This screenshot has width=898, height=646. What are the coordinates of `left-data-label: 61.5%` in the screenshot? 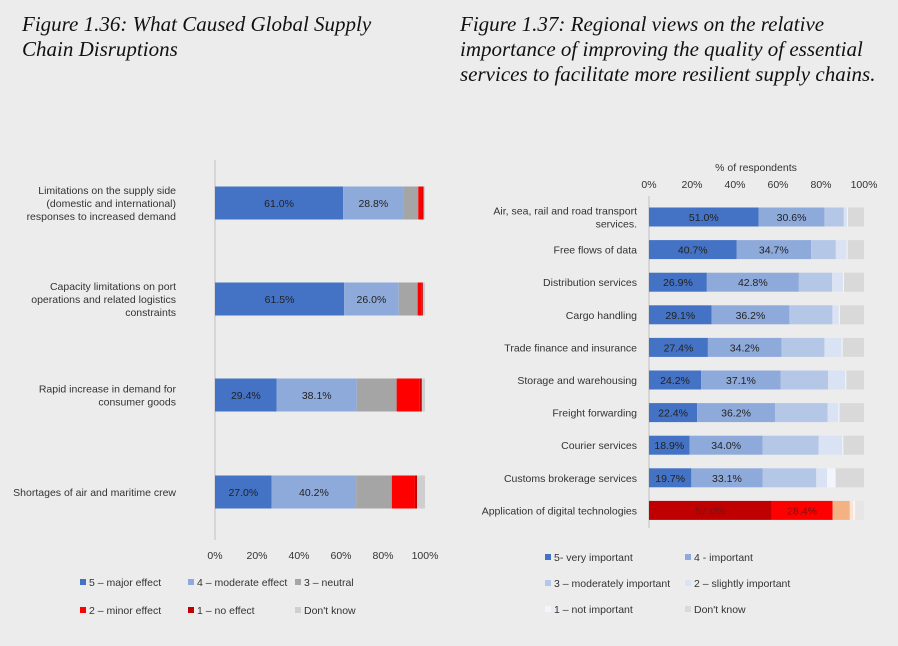 It's located at (280, 300).